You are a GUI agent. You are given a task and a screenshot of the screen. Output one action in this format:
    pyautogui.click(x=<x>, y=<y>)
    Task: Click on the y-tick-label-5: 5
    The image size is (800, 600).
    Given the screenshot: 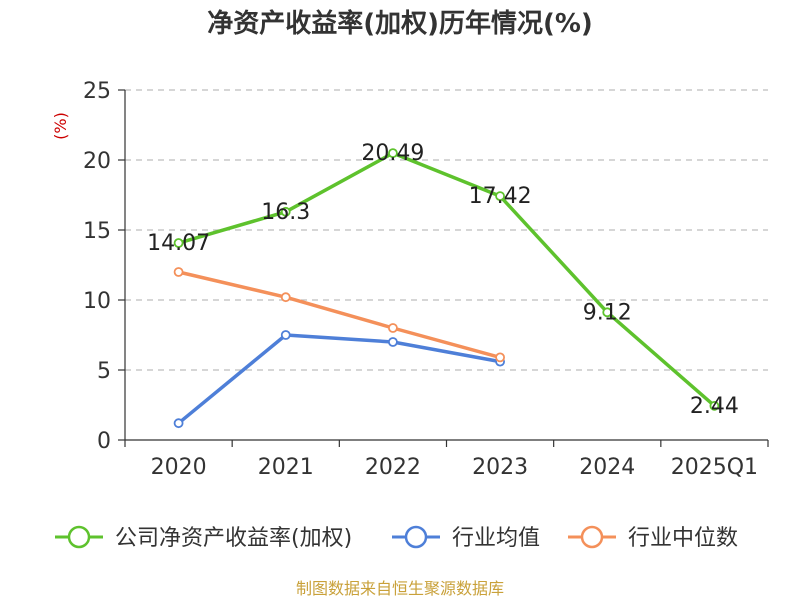 What is the action you would take?
    pyautogui.click(x=104, y=371)
    